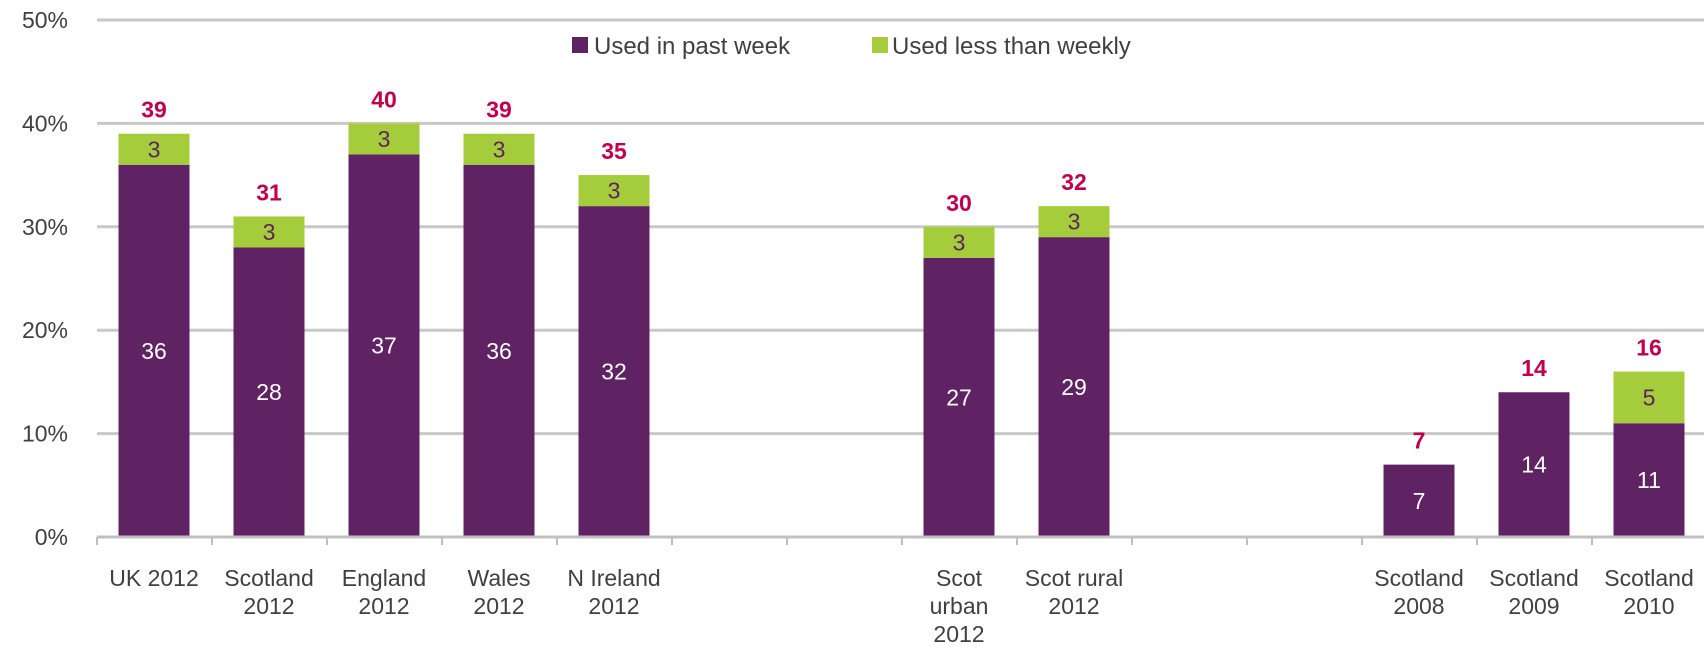 The height and width of the screenshot is (650, 1704). Describe the element at coordinates (45, 434) in the screenshot. I see `y-tick-label: 10%` at that location.